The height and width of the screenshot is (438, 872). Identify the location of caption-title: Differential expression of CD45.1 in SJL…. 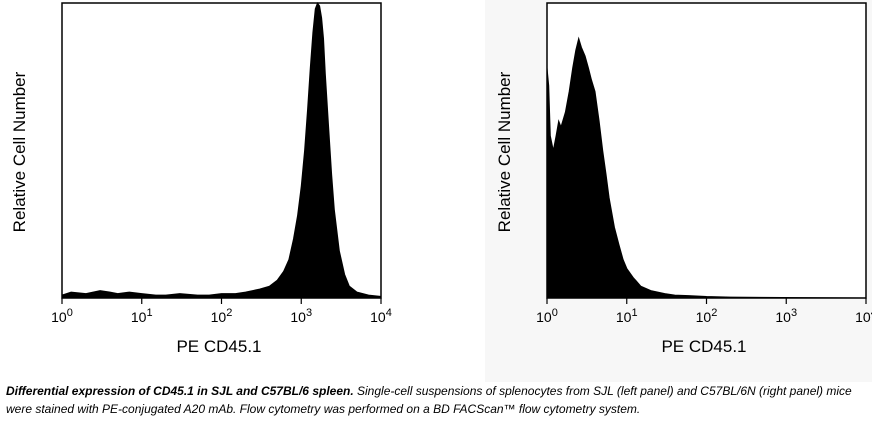
(180, 391).